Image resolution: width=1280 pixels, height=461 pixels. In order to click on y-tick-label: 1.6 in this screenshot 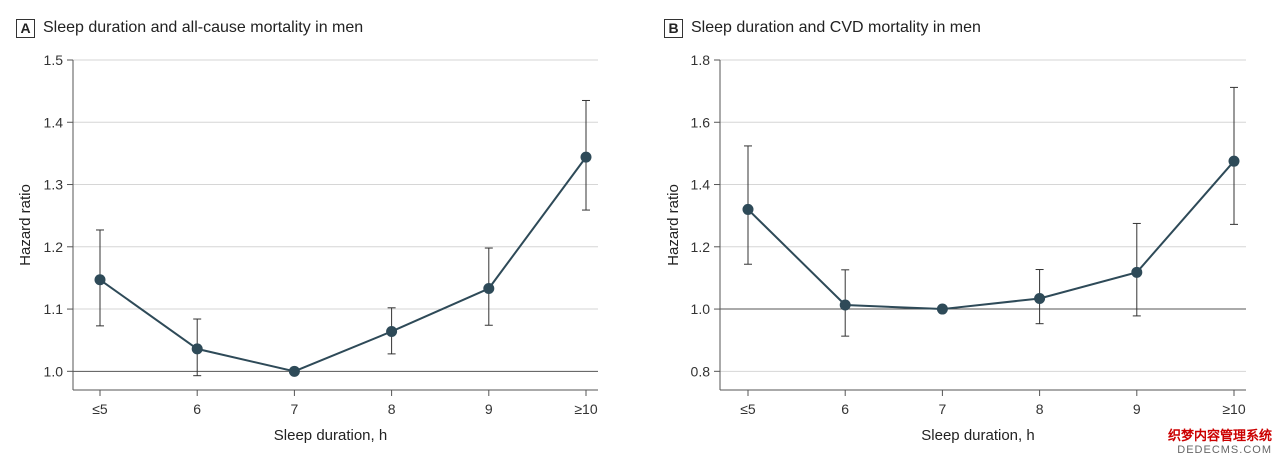, I will do `click(701, 122)`.